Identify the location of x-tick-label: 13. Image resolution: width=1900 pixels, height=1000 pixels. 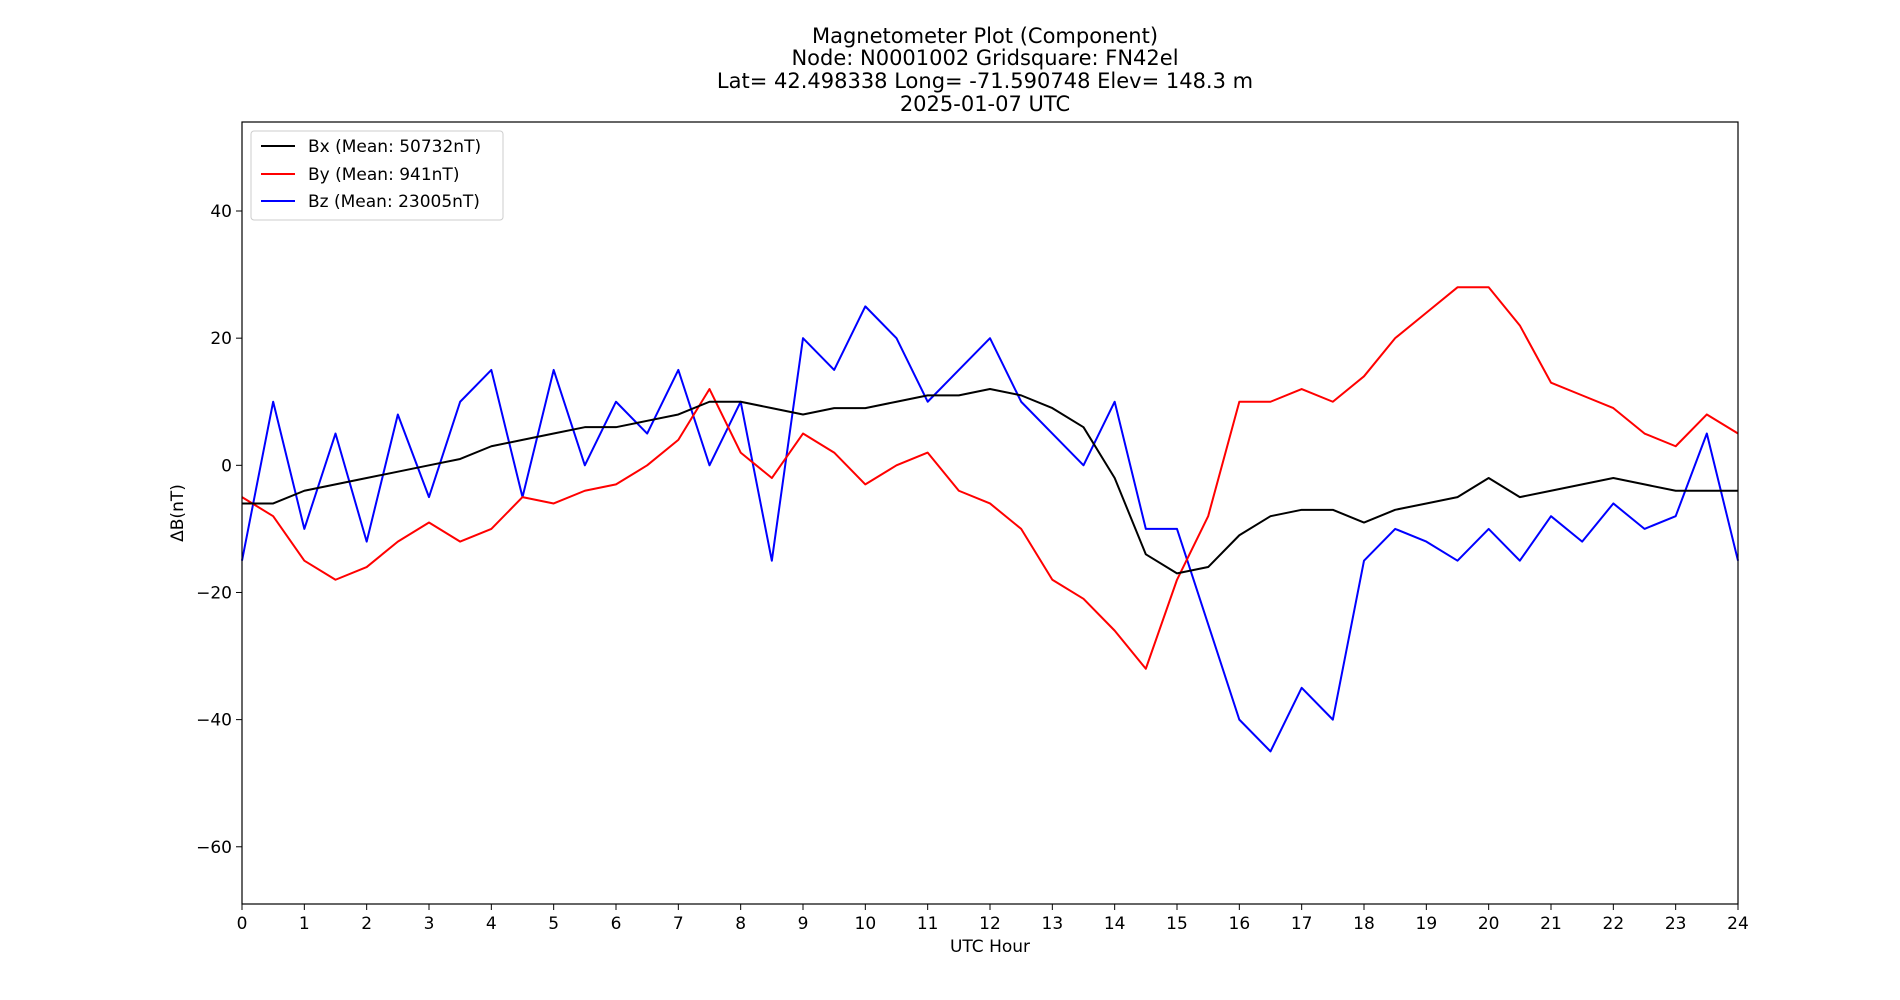
(1053, 924).